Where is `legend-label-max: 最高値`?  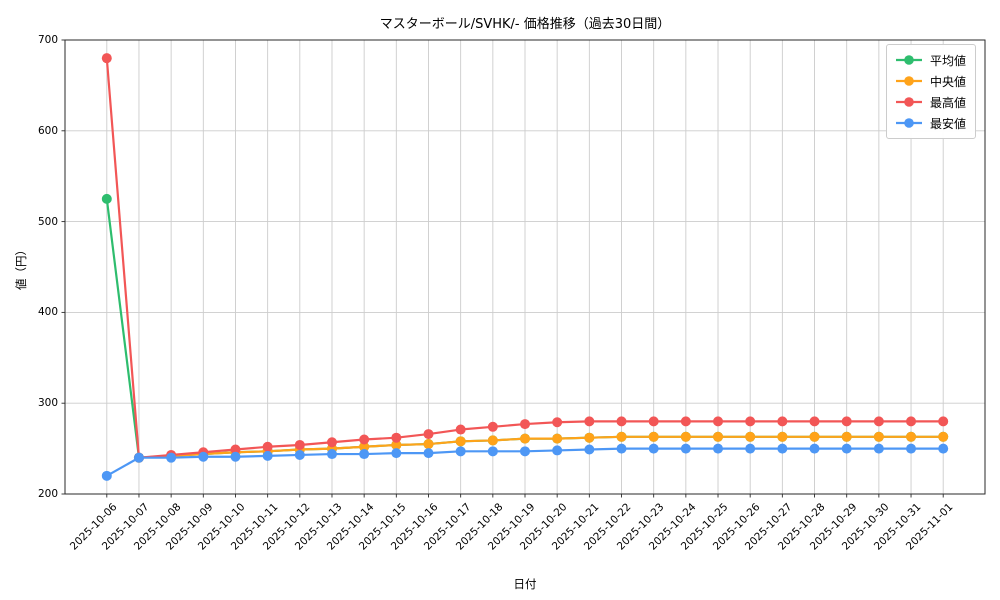
legend-label-max: 最高値 is located at coordinates (948, 102).